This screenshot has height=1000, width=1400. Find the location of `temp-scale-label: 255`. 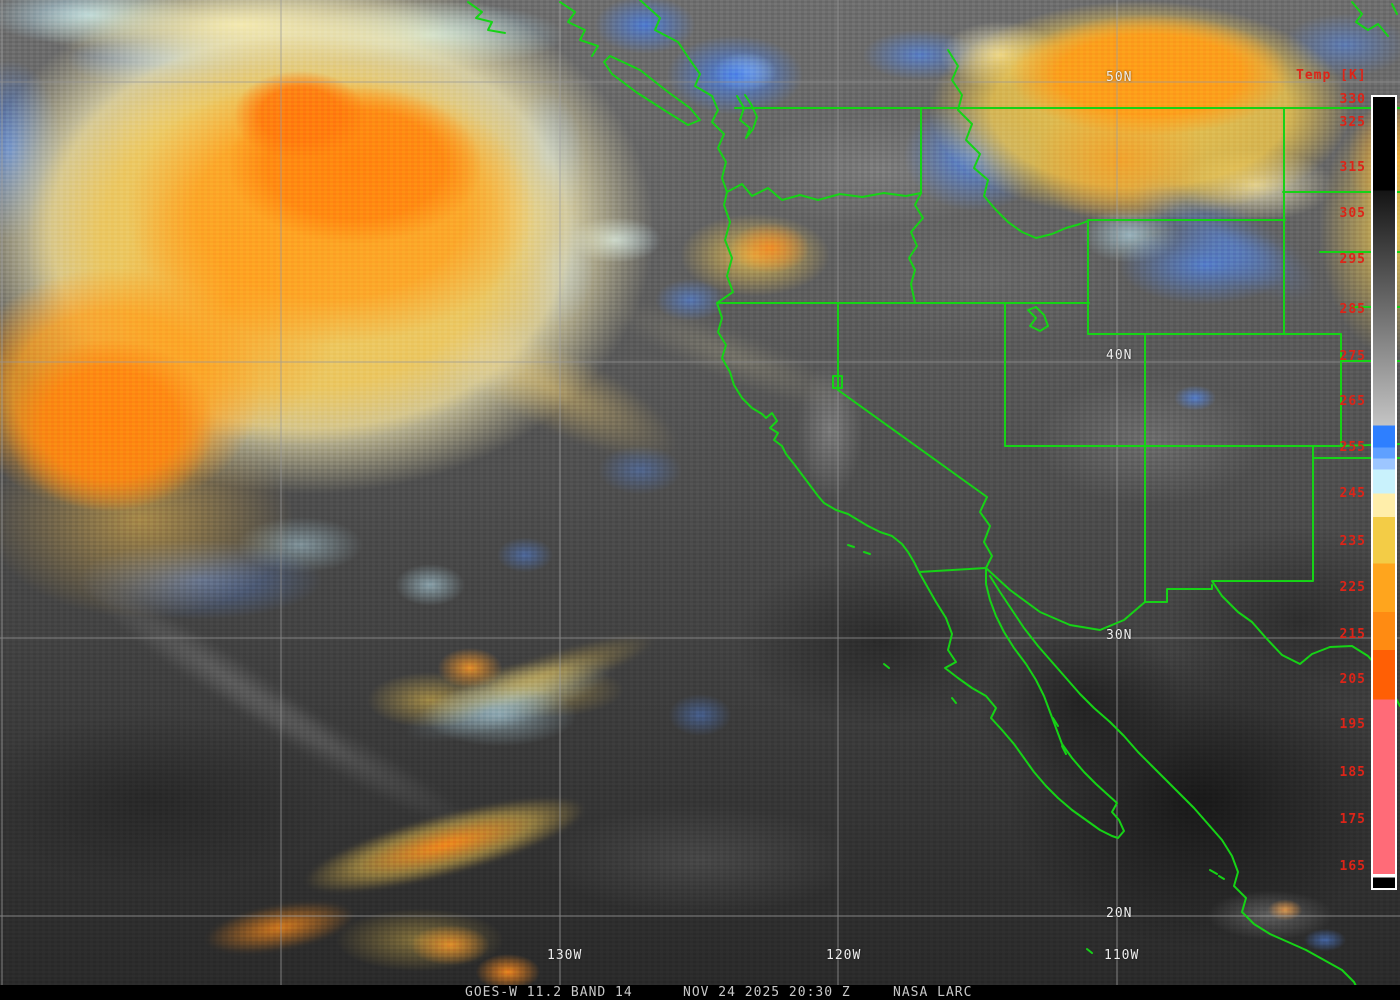

temp-scale-label: 255 is located at coordinates (1352, 447).